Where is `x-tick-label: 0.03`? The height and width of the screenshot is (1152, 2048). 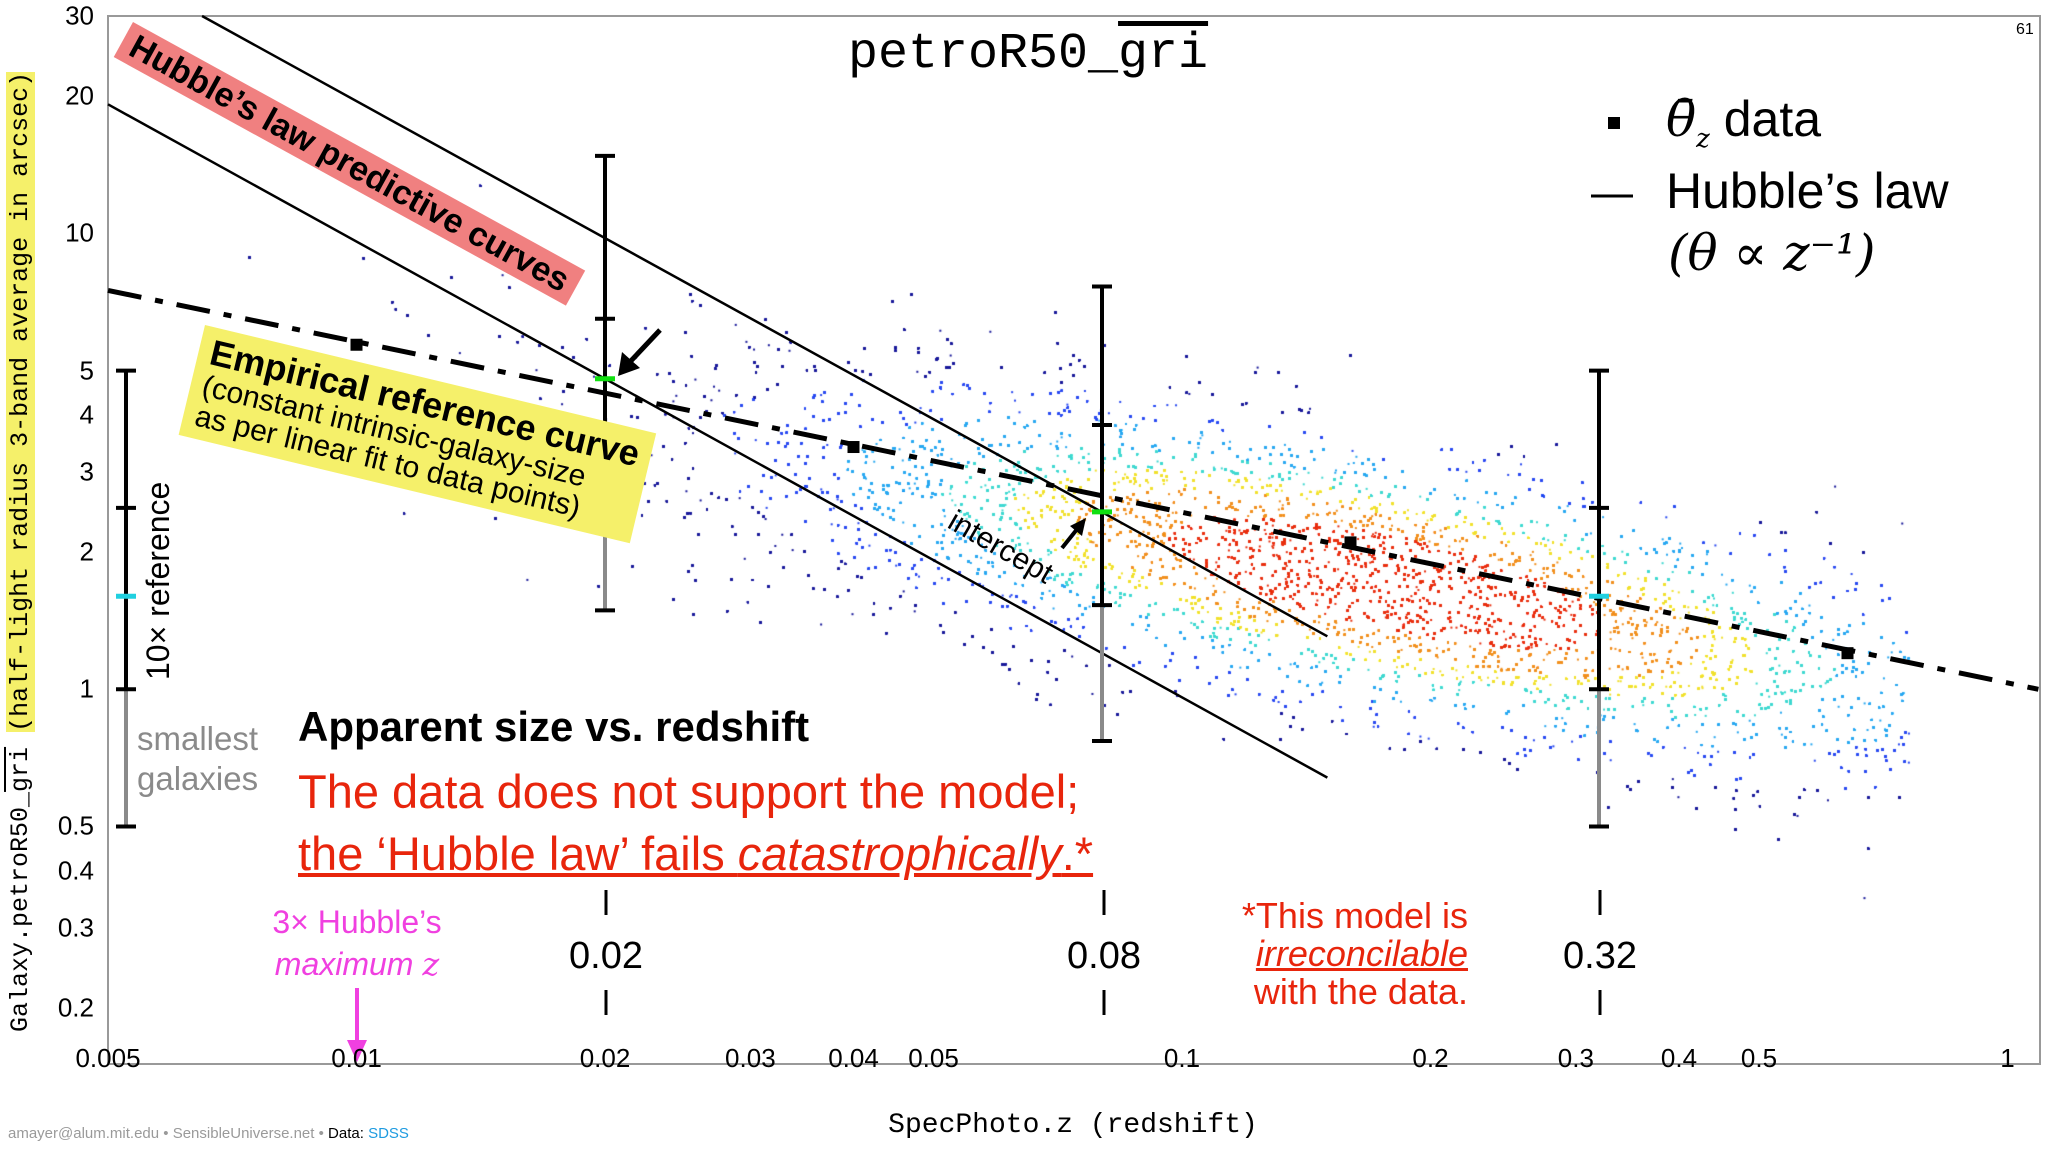 x-tick-label: 0.03 is located at coordinates (750, 1058).